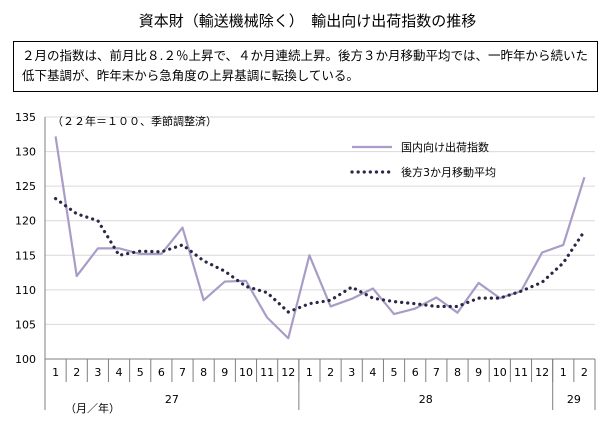  Describe the element at coordinates (25, 324) in the screenshot. I see `y-tick-label: 105` at that location.